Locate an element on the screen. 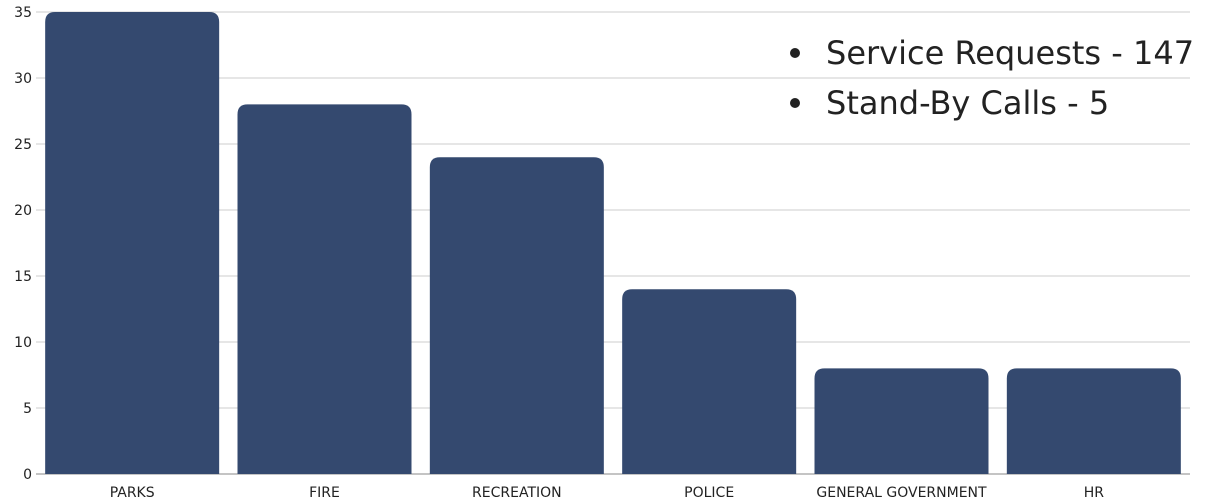 This screenshot has width=1229, height=504. annotation-stand-by-calls: Stand-By Calls - 5 is located at coordinates (992, 103).